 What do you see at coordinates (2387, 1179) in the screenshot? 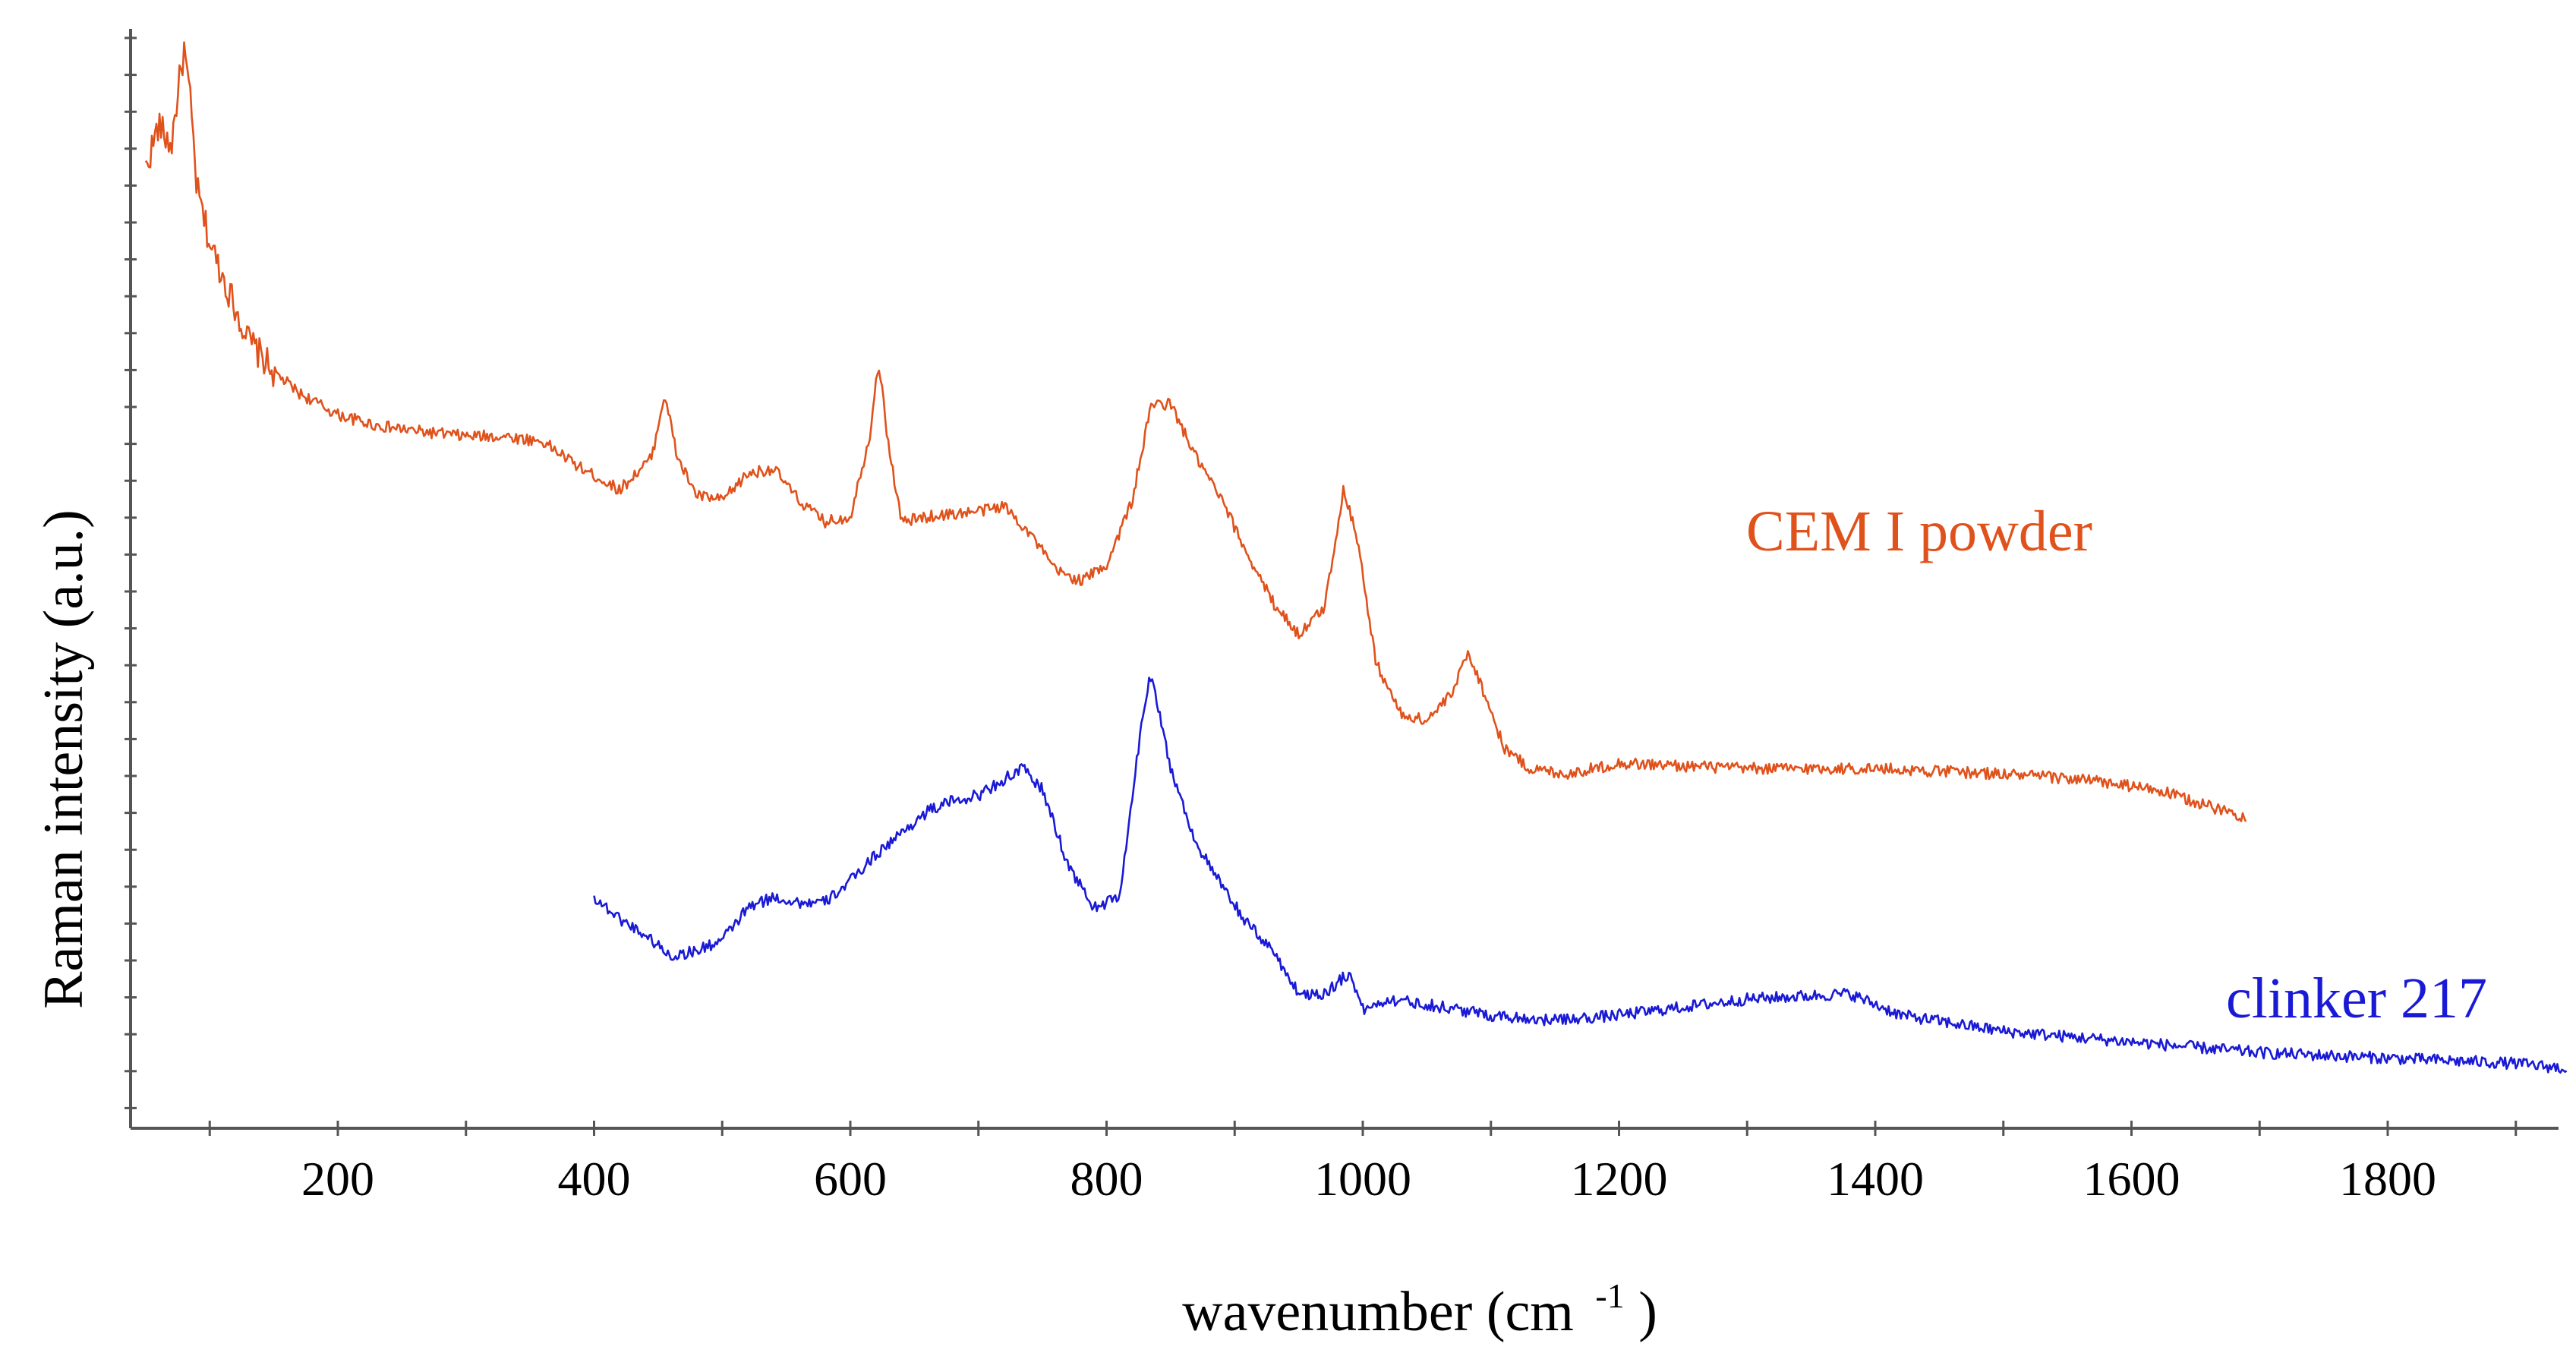
I see `x-tick-label: 1800` at bounding box center [2387, 1179].